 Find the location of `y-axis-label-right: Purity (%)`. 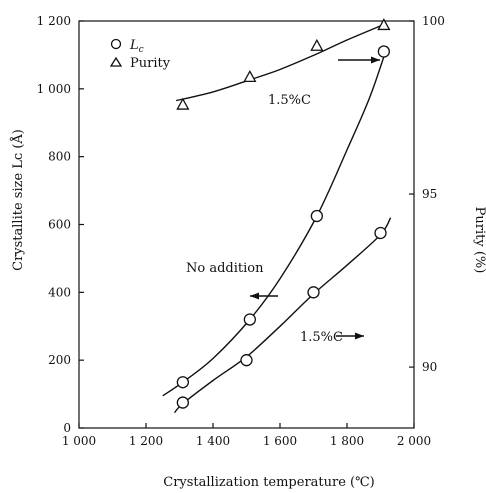

y-axis-label-right: Purity (%) is located at coordinates (479, 240).